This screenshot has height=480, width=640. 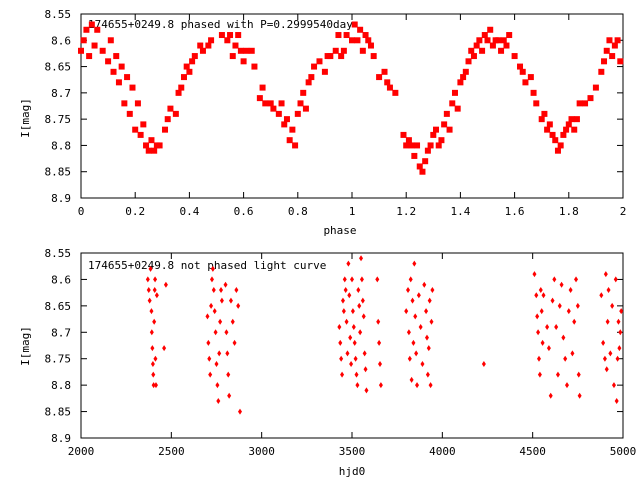 I want to click on x-tick-label: 3500, so click(x=352, y=451).